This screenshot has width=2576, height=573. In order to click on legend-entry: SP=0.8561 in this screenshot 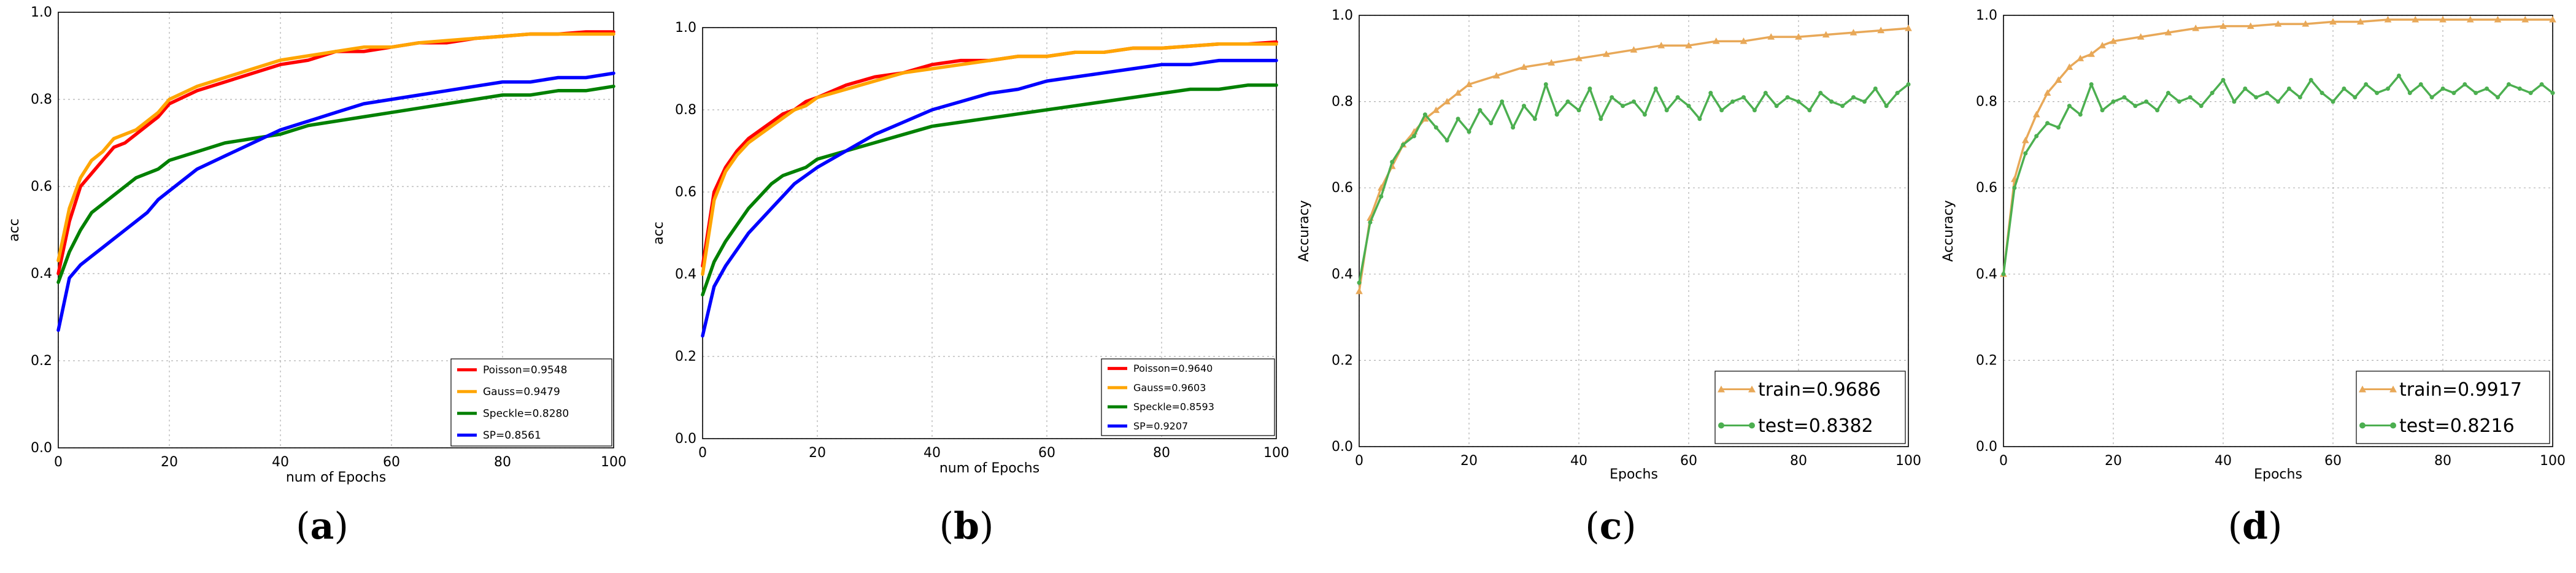, I will do `click(512, 435)`.